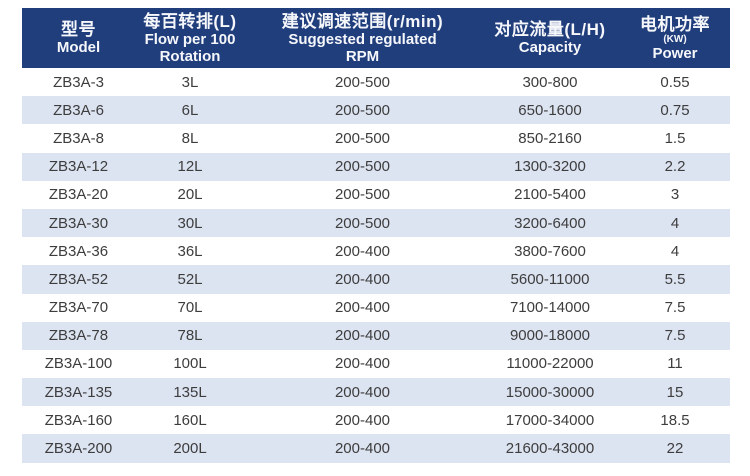 Image resolution: width=750 pixels, height=476 pixels. I want to click on table-row: ZB3A-200 200L 200-400 21600-43000 22, so click(376, 448).